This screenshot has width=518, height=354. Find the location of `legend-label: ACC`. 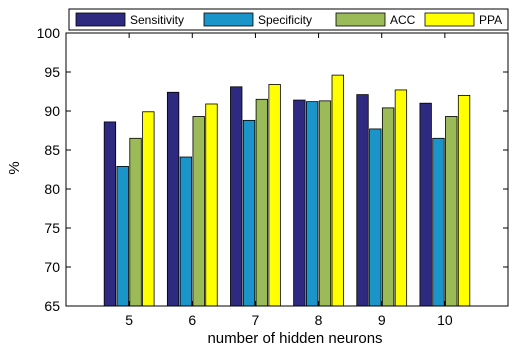

legend-label: ACC is located at coordinates (403, 20).